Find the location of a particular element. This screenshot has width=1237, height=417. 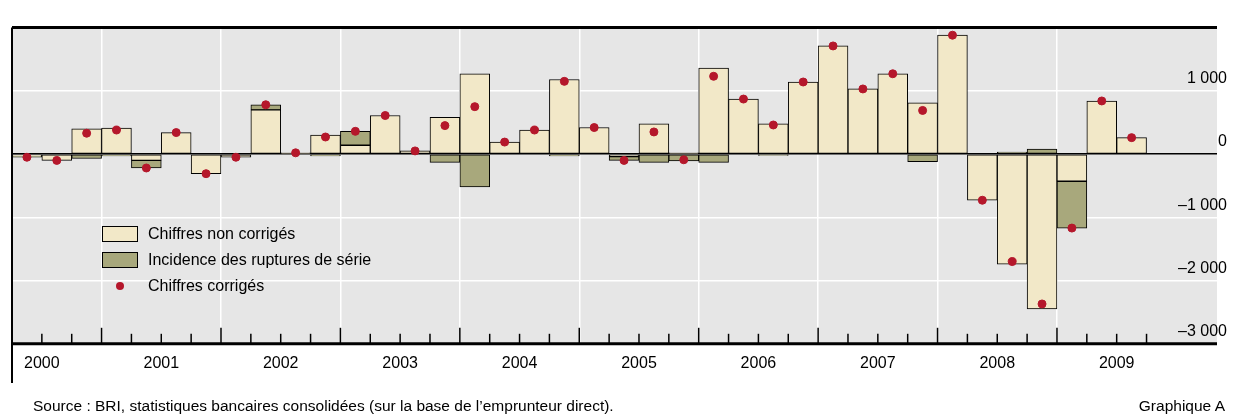

y-tick-label: 1 000 is located at coordinates (1207, 78).